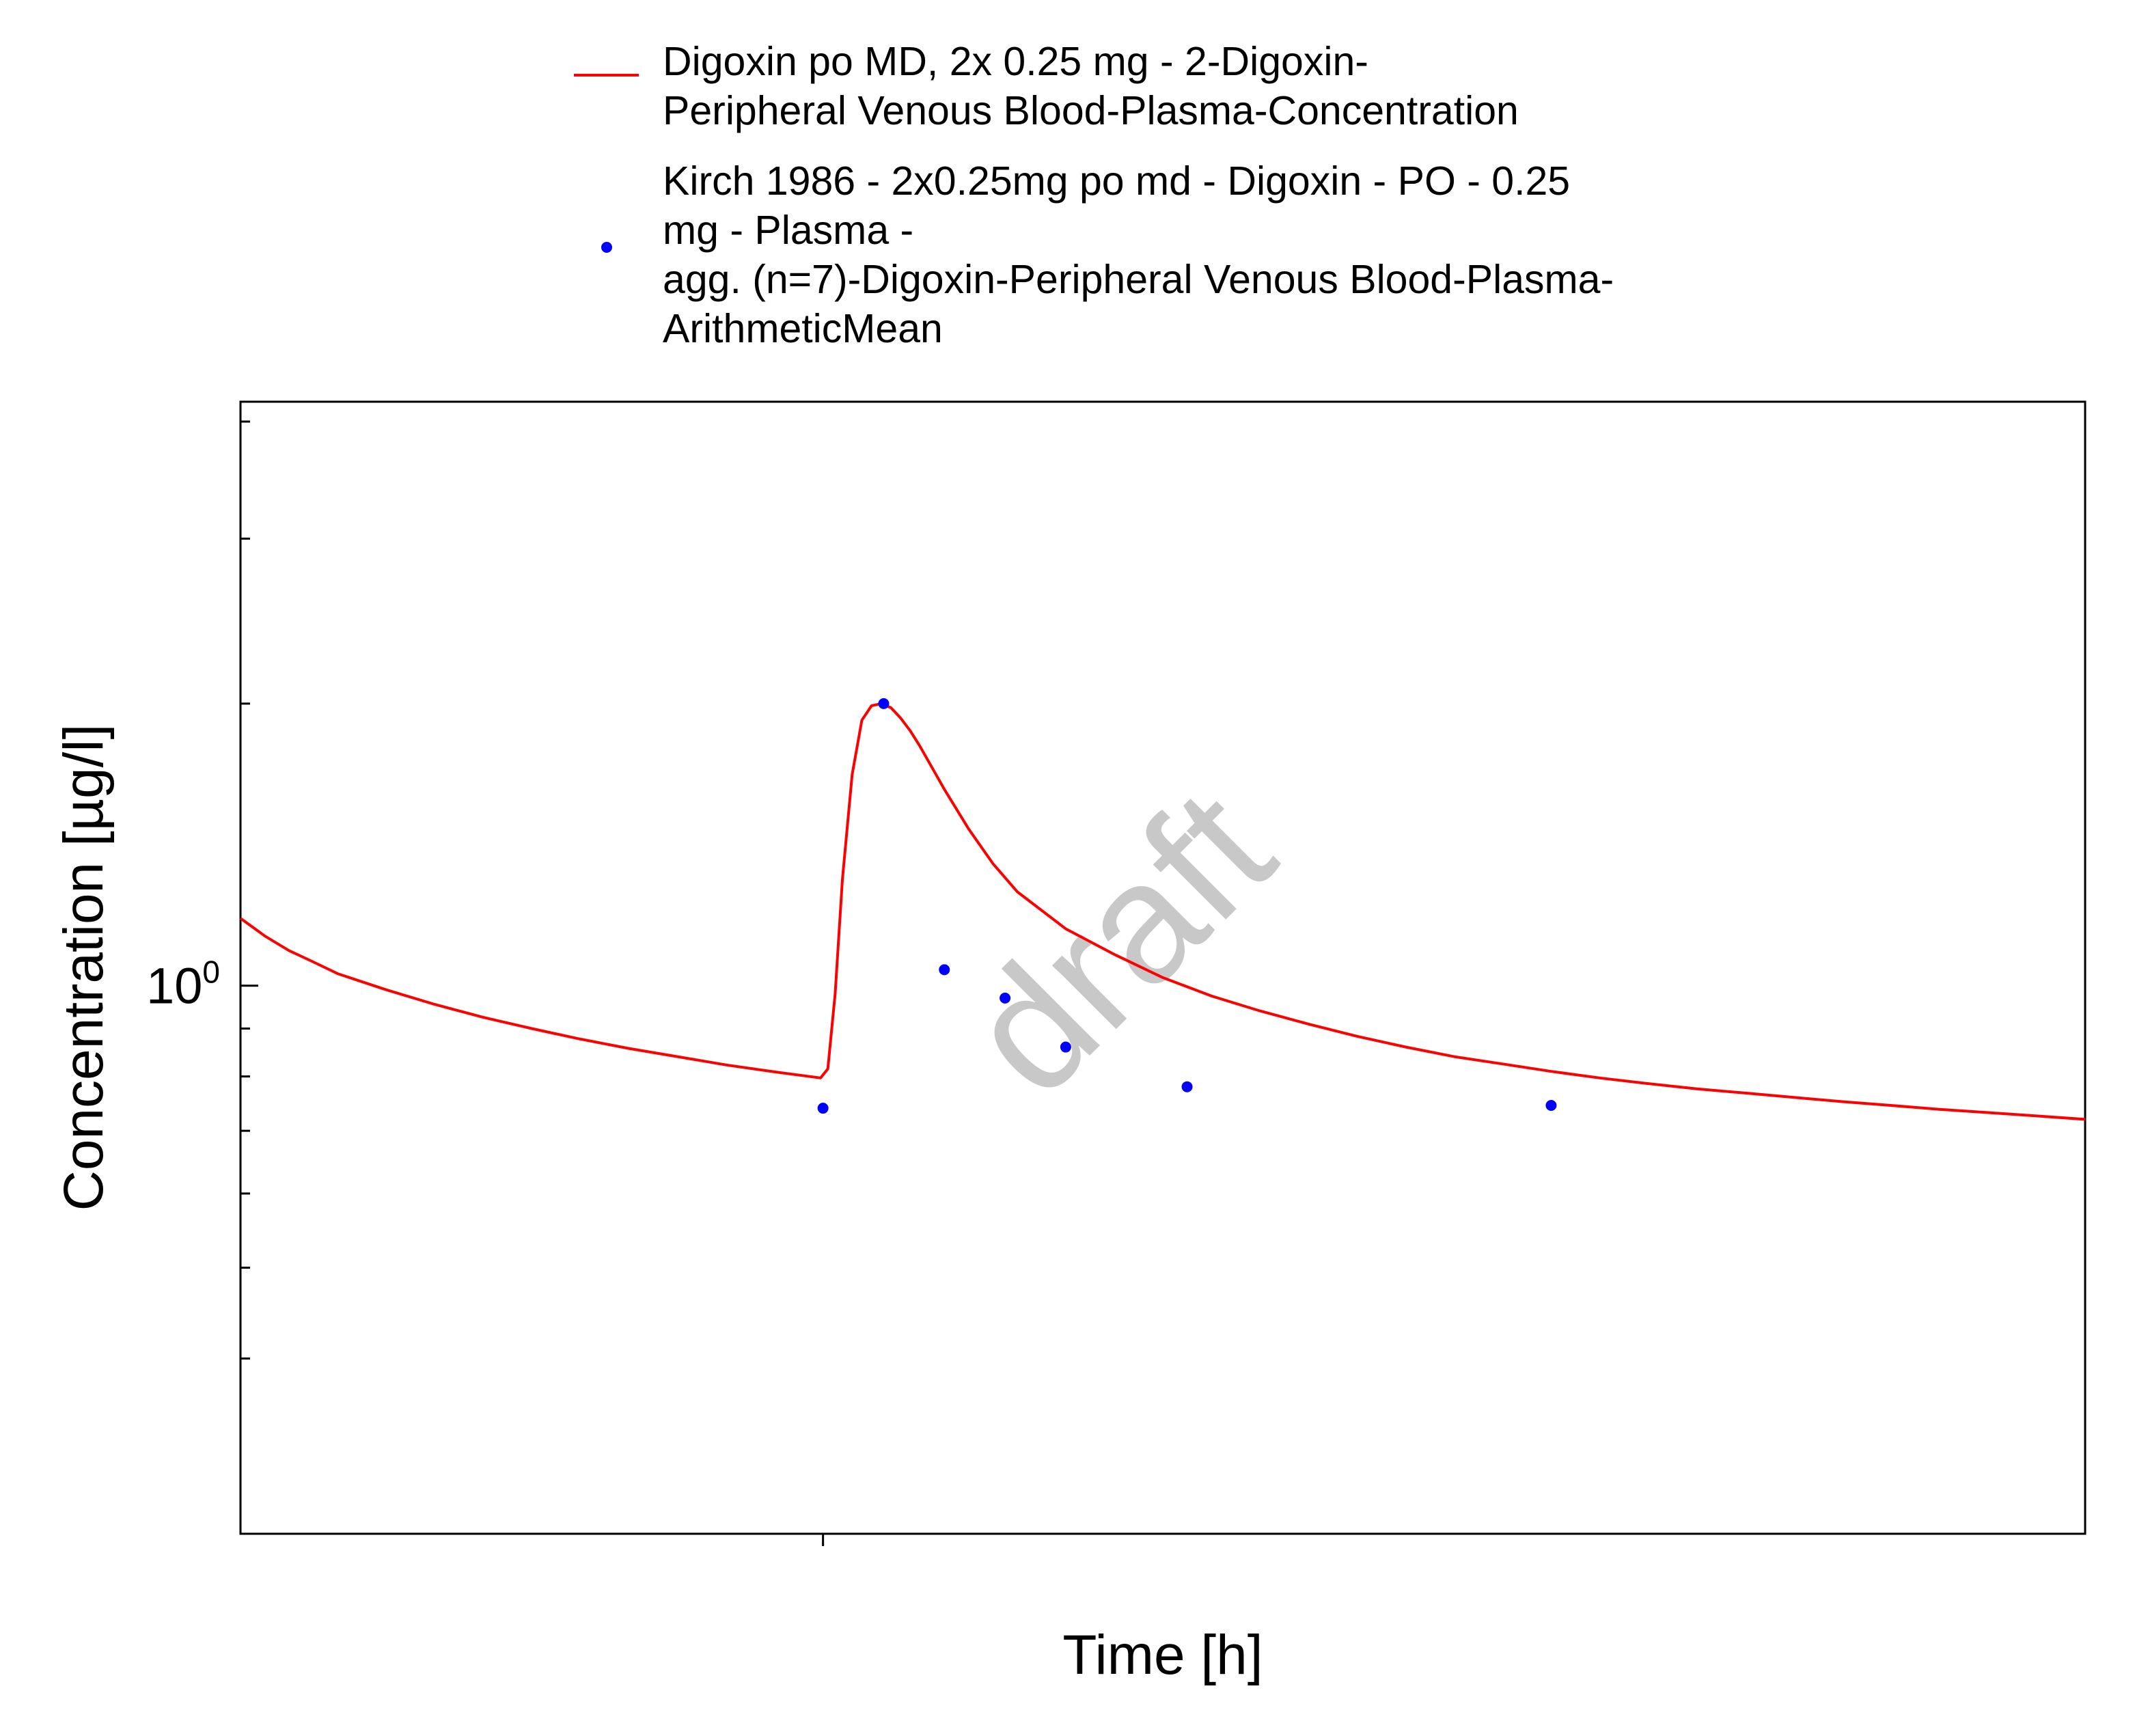 The height and width of the screenshot is (1736, 2135). I want to click on x-axis-label: Time [h], so click(1162, 1655).